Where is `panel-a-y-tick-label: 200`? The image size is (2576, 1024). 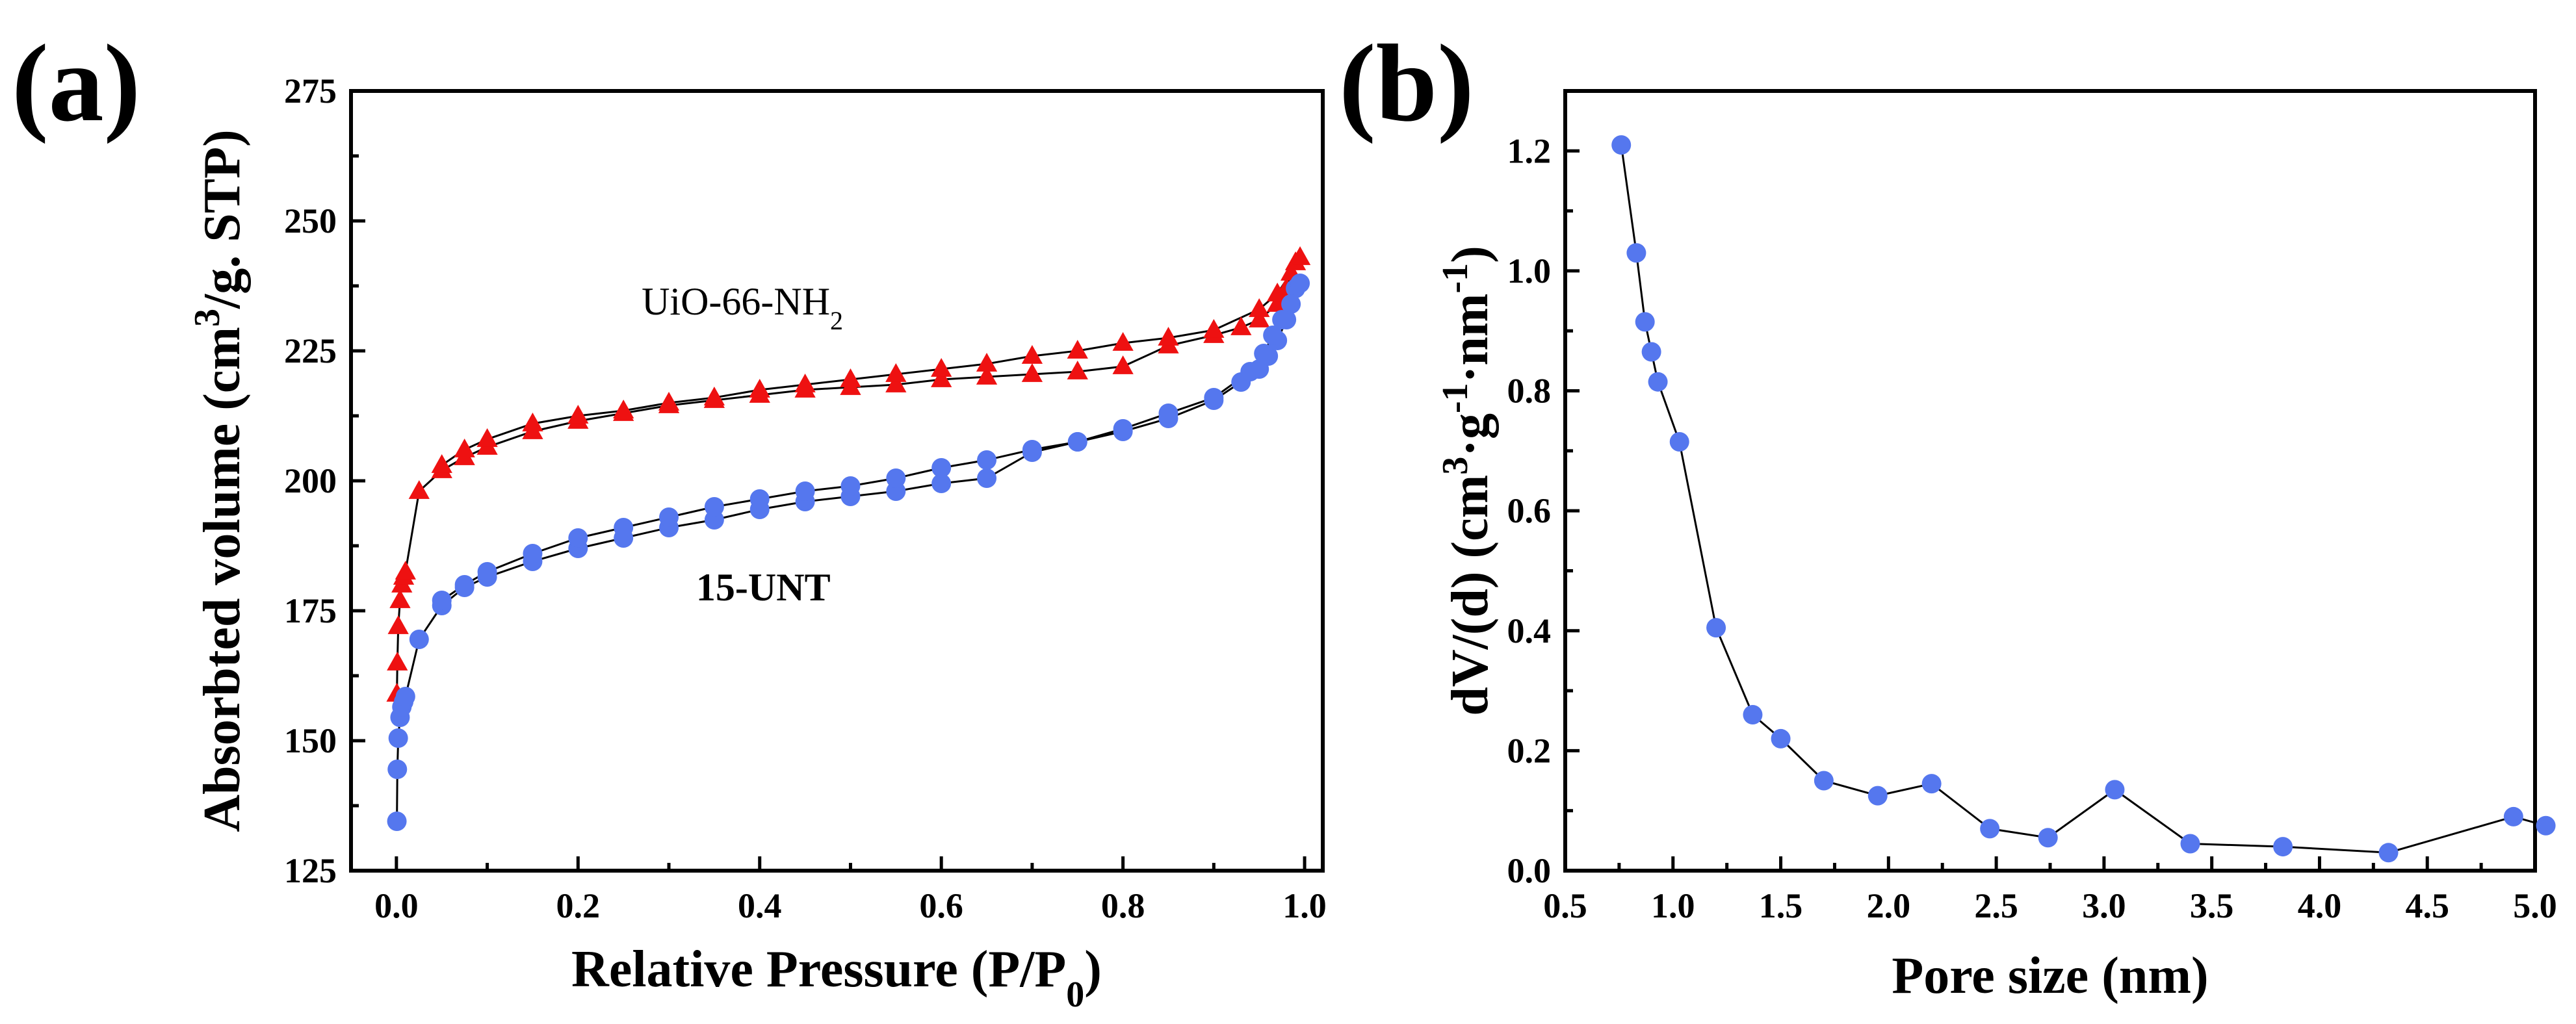 panel-a-y-tick-label: 200 is located at coordinates (310, 480).